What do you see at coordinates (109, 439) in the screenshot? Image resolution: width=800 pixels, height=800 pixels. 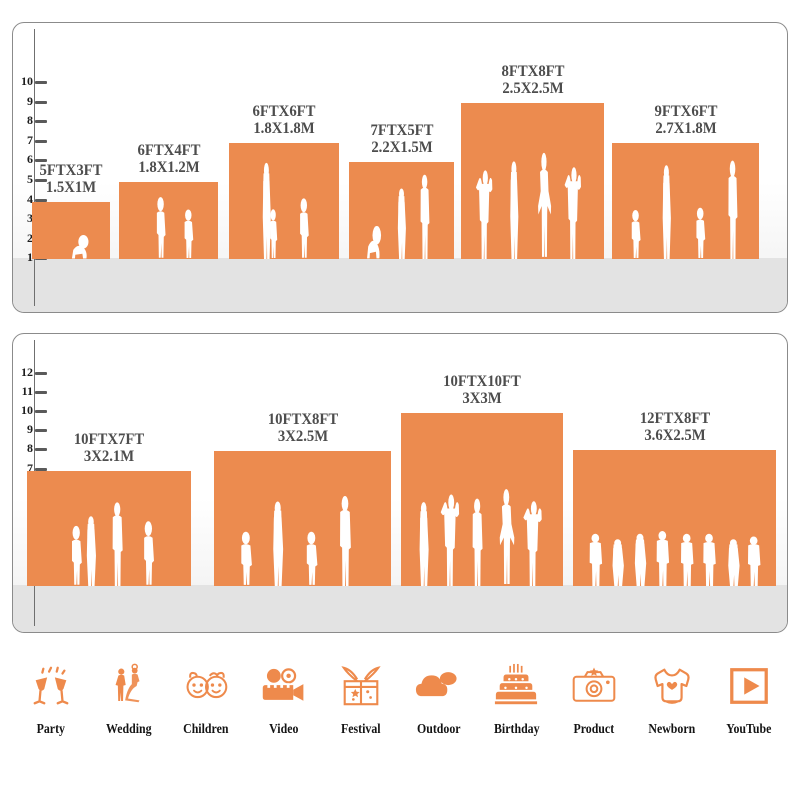 I see `bar-size-feet: 10FTX7FT` at bounding box center [109, 439].